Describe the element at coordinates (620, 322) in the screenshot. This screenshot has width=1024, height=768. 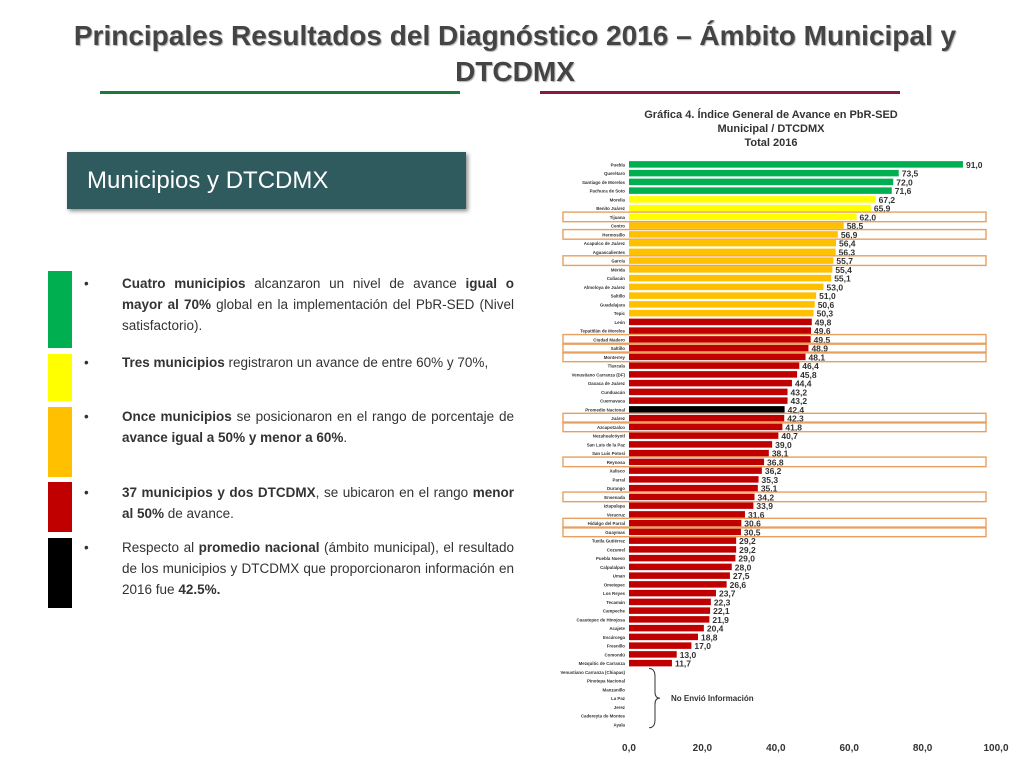
I see `category-label: León` at that location.